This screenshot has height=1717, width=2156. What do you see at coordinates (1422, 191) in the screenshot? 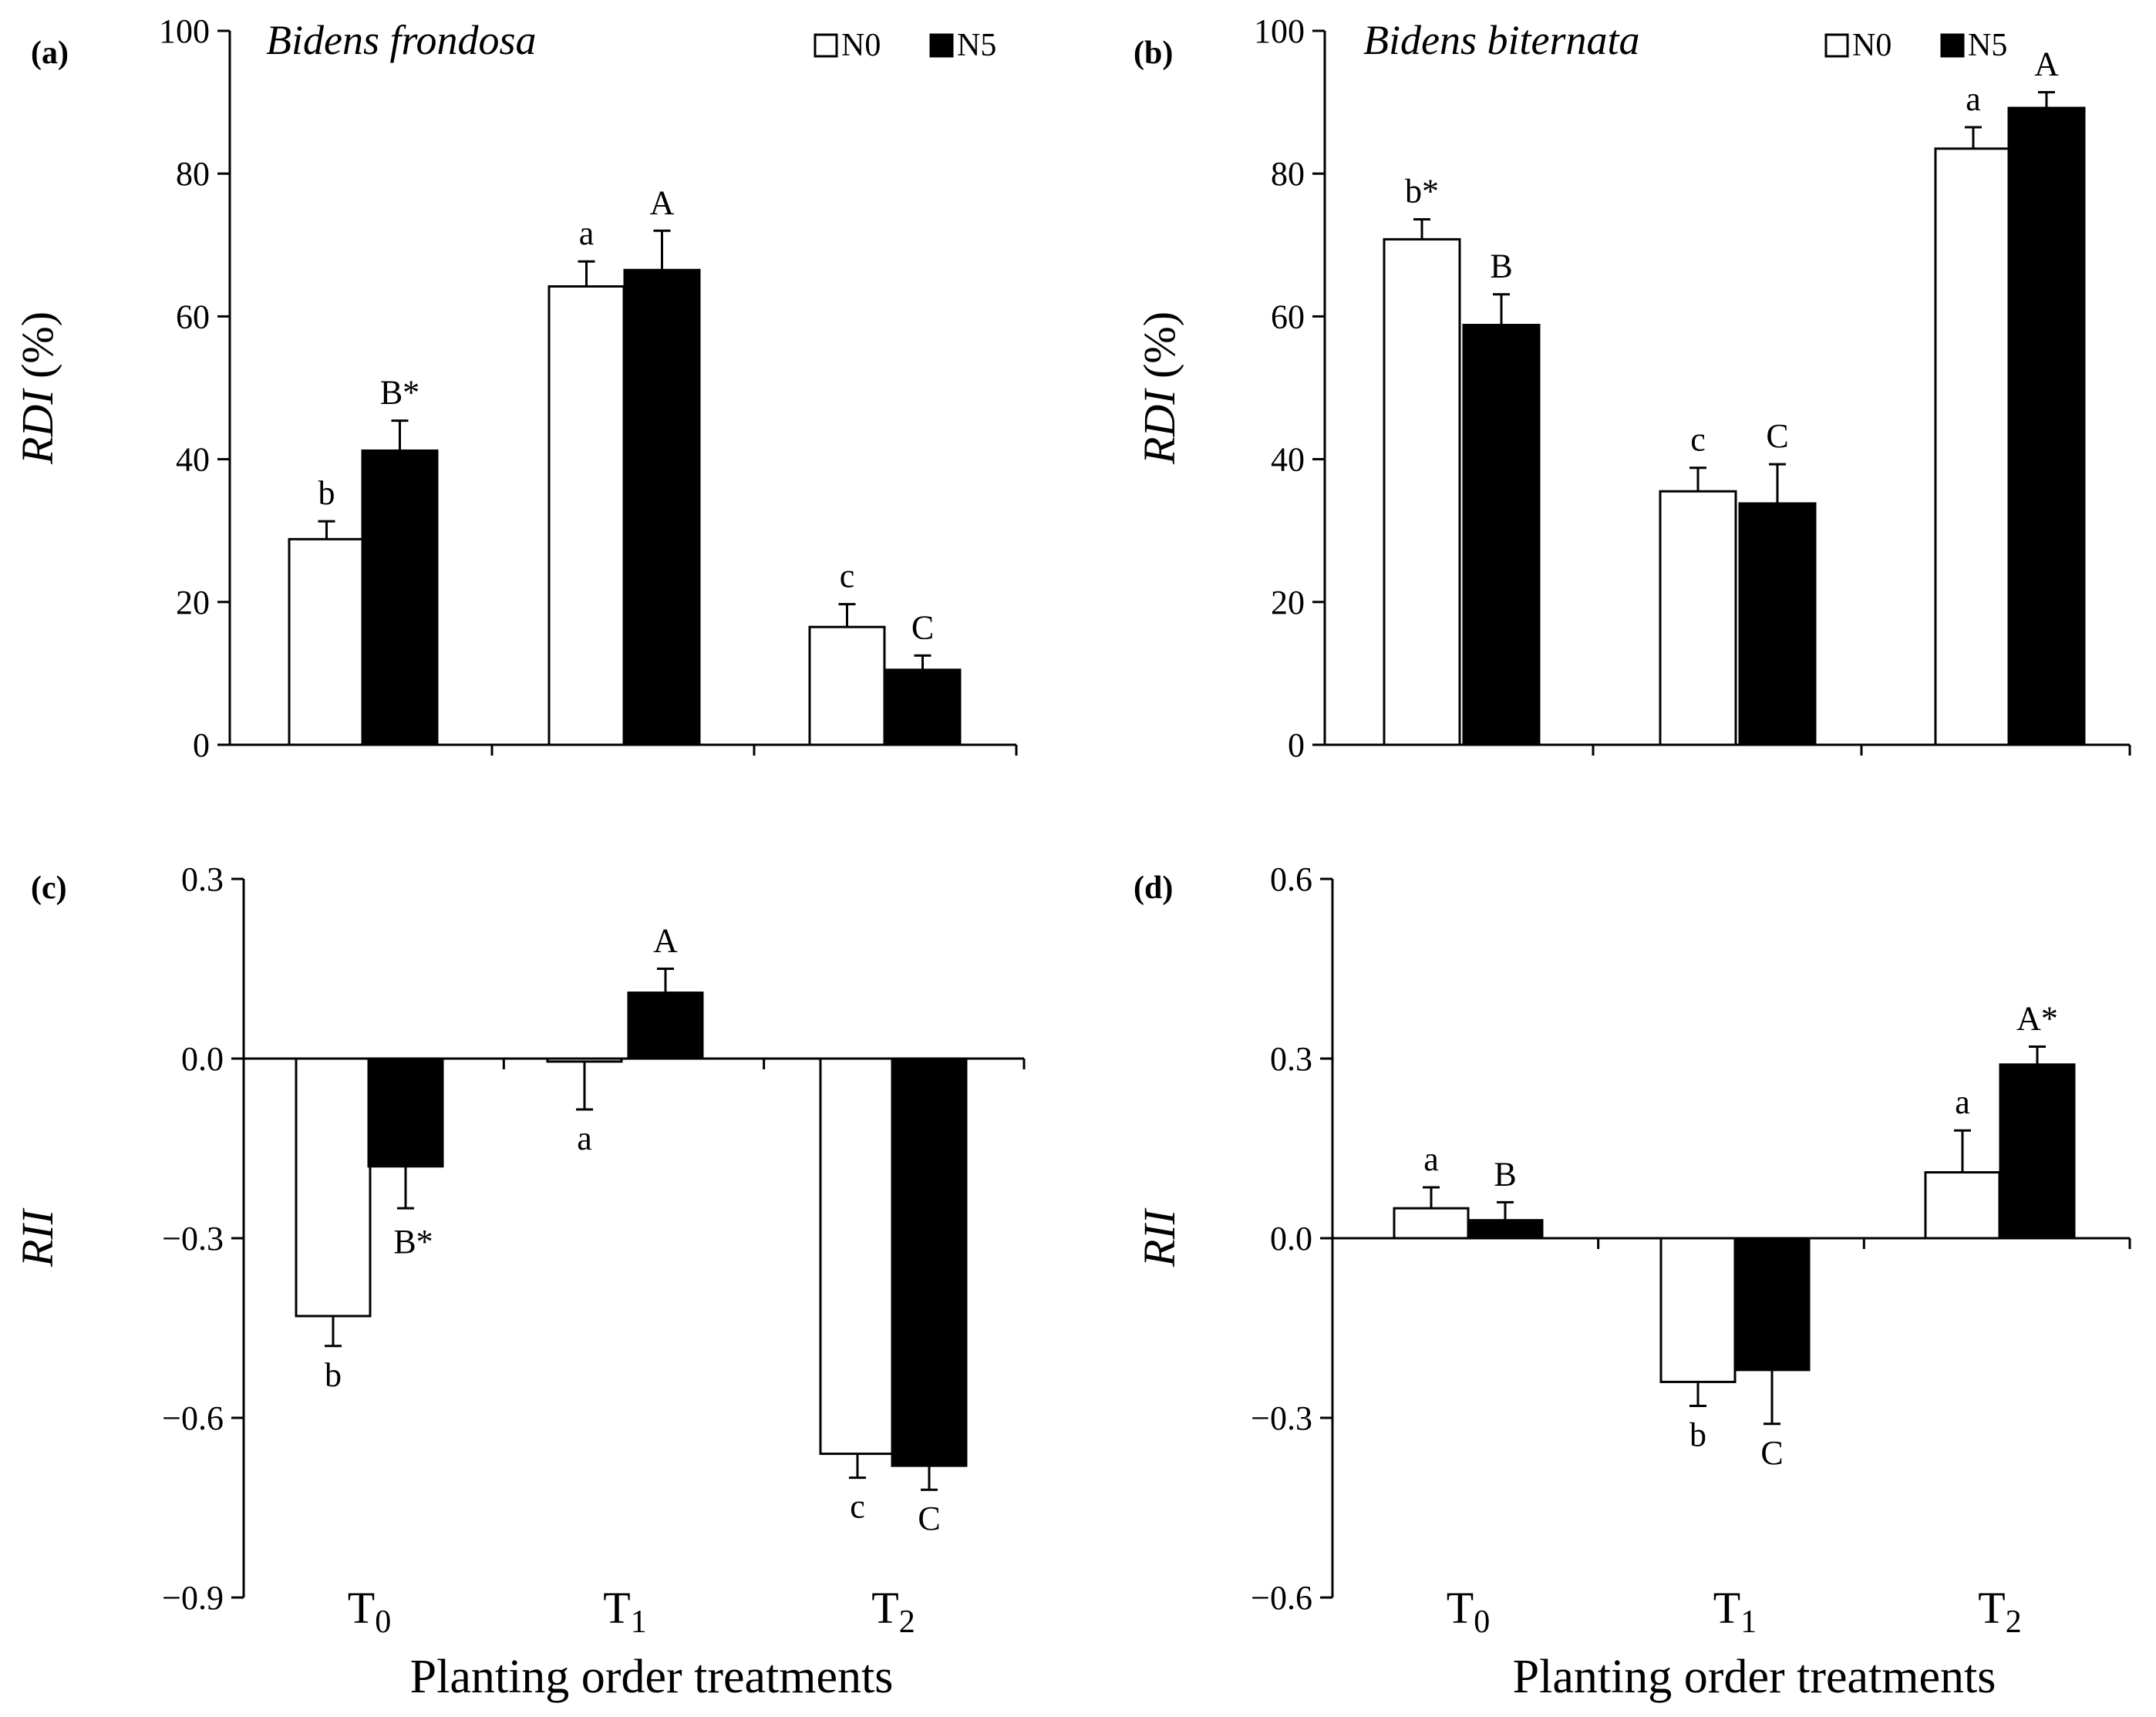
I see `significance-label: b*` at bounding box center [1422, 191].